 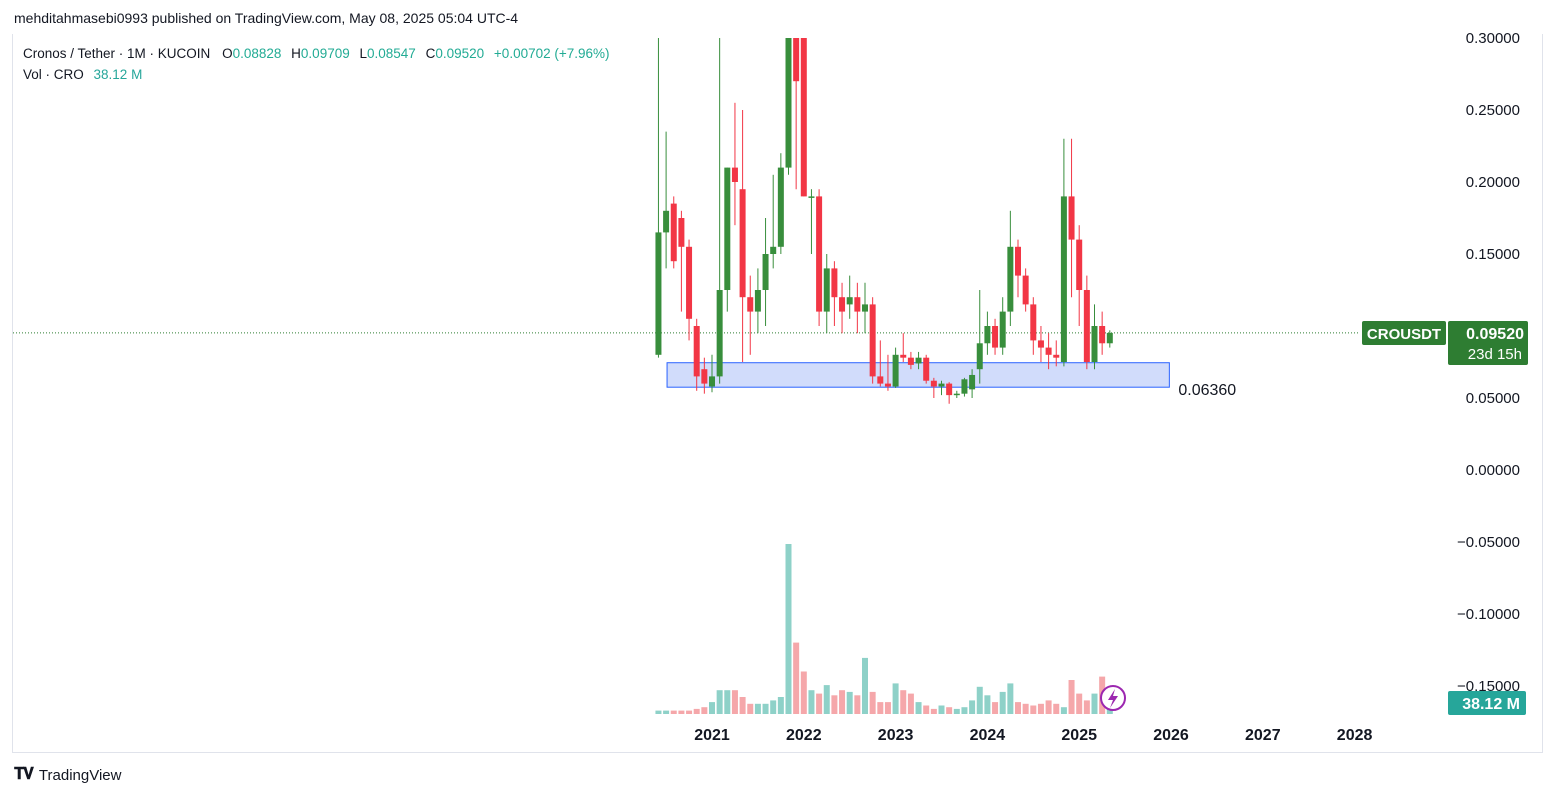 What do you see at coordinates (257, 53) in the screenshot?
I see `legend-open-value: 0.08828` at bounding box center [257, 53].